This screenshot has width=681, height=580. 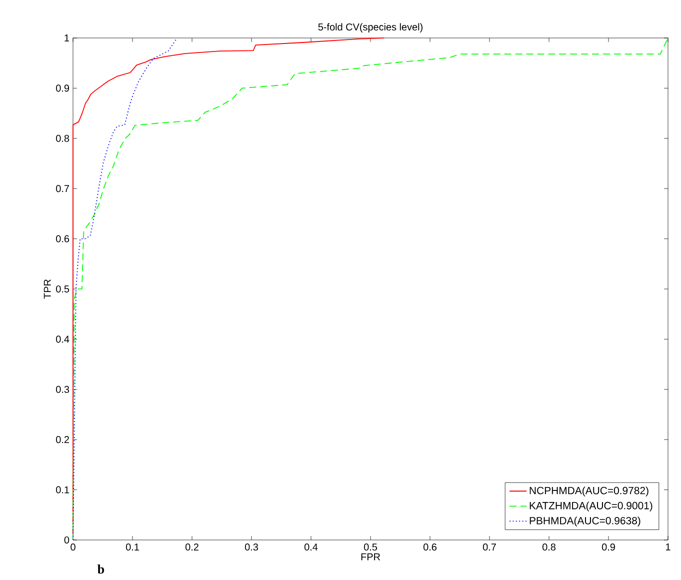 What do you see at coordinates (125, 289) in the screenshot?
I see `line-series` at bounding box center [125, 289].